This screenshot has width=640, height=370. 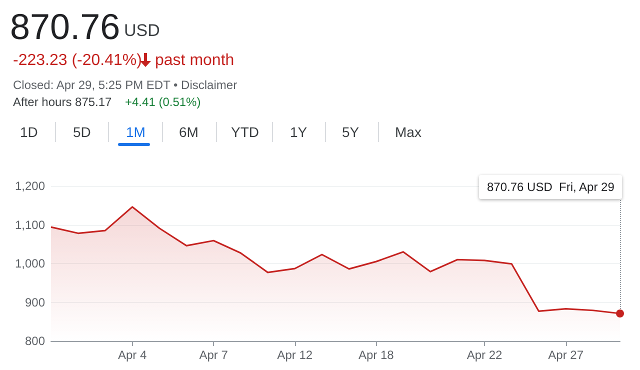 I want to click on y-tick-label: 1,200, so click(x=30, y=186).